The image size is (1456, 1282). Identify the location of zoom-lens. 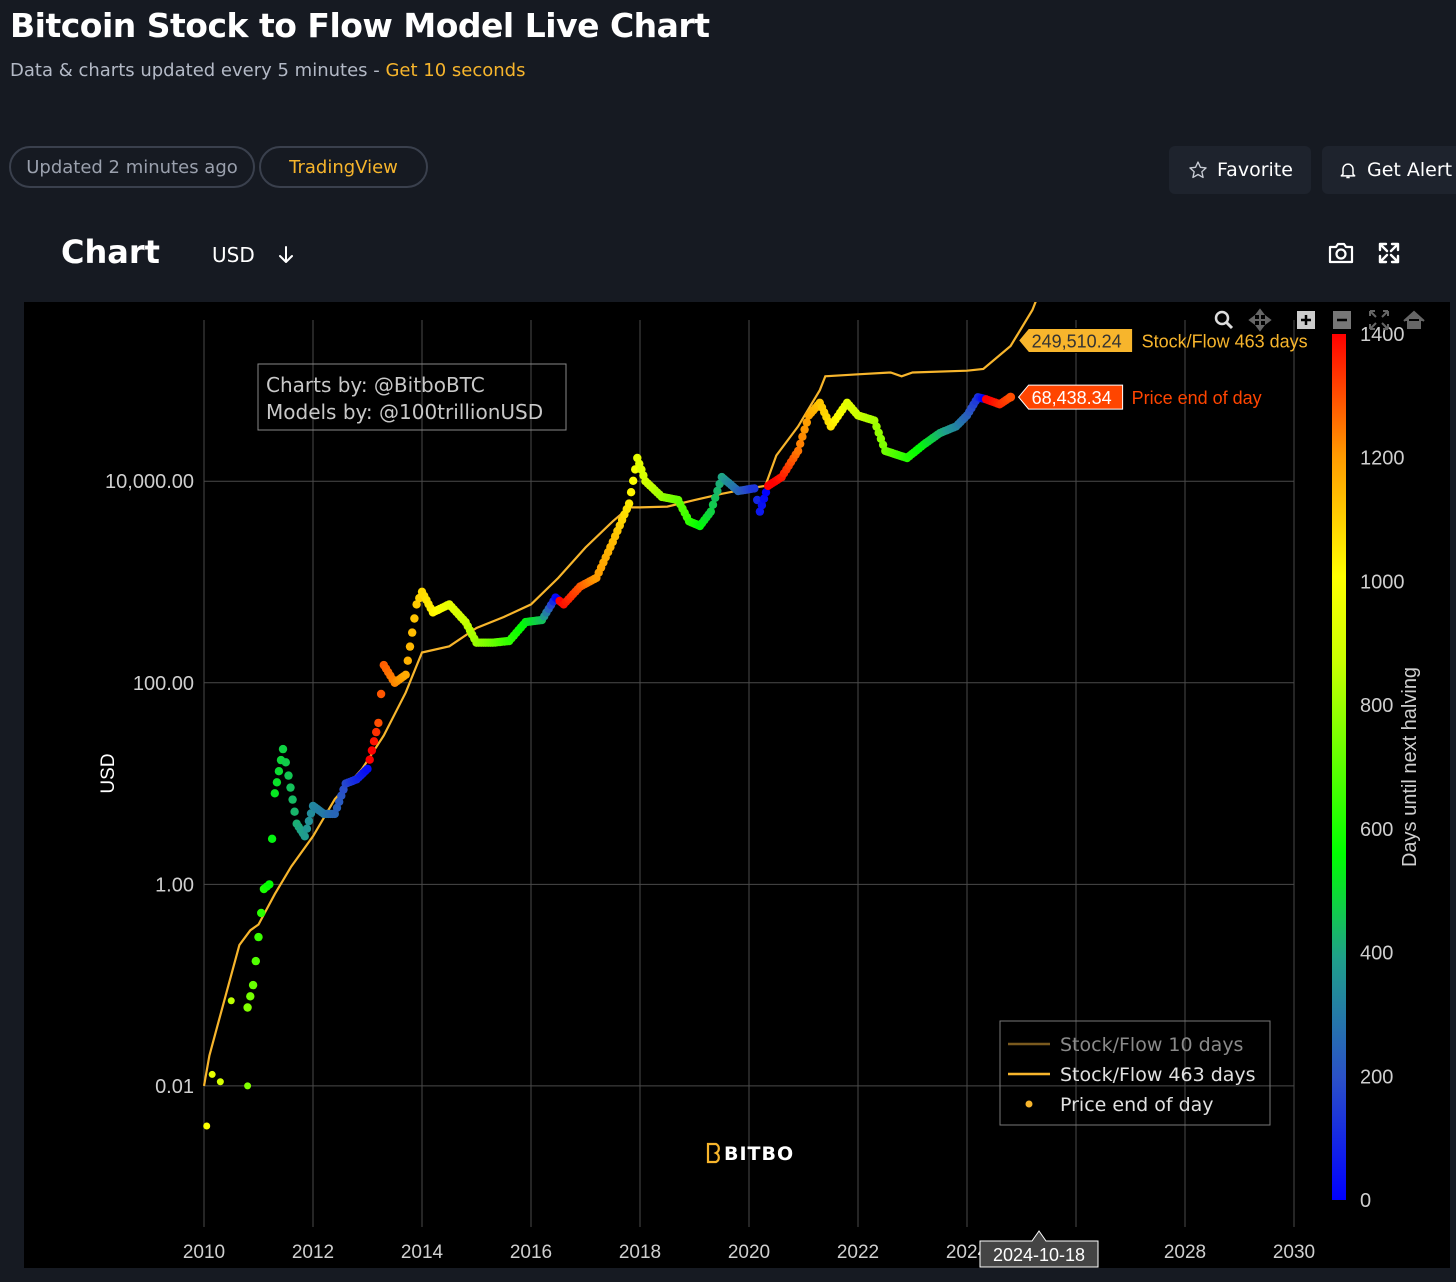
(1222, 318).